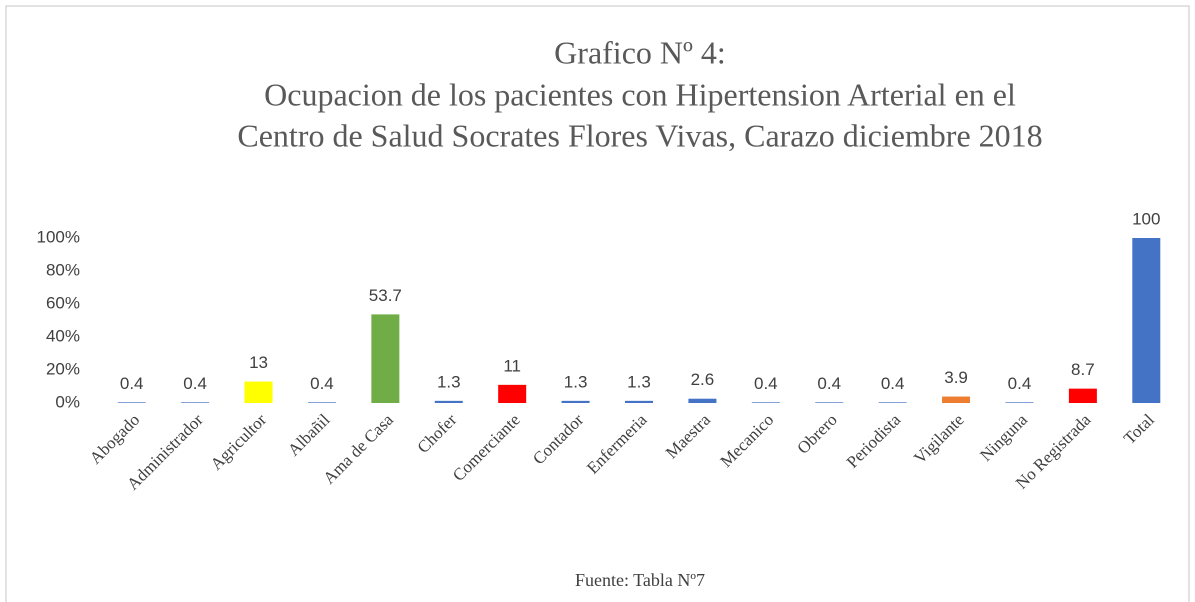 The height and width of the screenshot is (602, 1195). I want to click on x-tick-label: Ninguna, so click(1003, 437).